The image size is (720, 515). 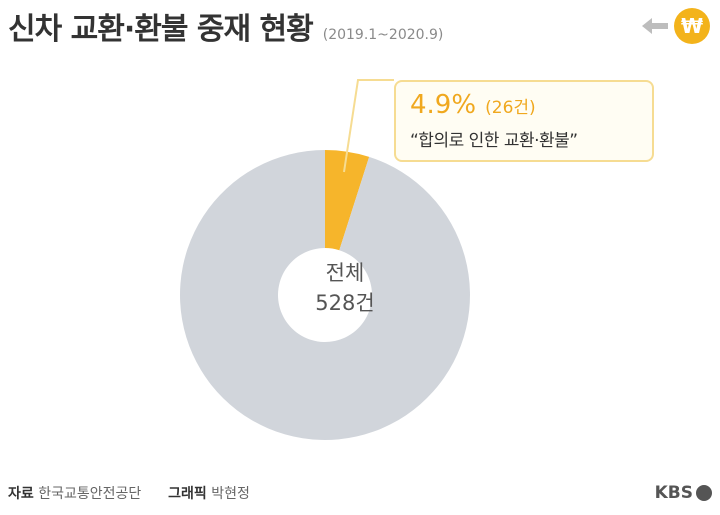 What do you see at coordinates (90, 494) in the screenshot?
I see `source-text: 한국교통안전공단` at bounding box center [90, 494].